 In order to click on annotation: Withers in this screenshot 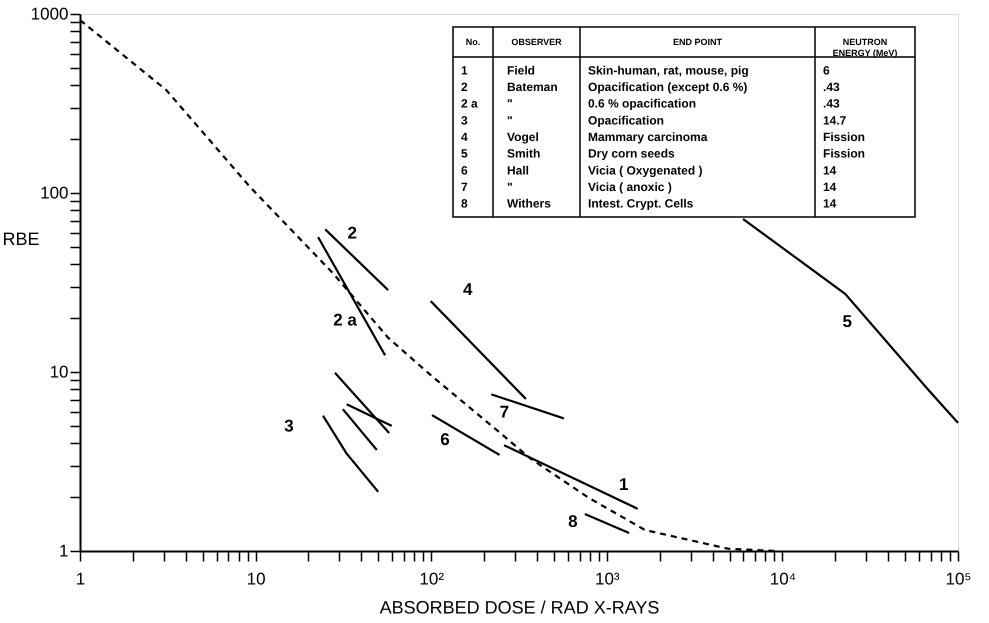, I will do `click(529, 203)`.